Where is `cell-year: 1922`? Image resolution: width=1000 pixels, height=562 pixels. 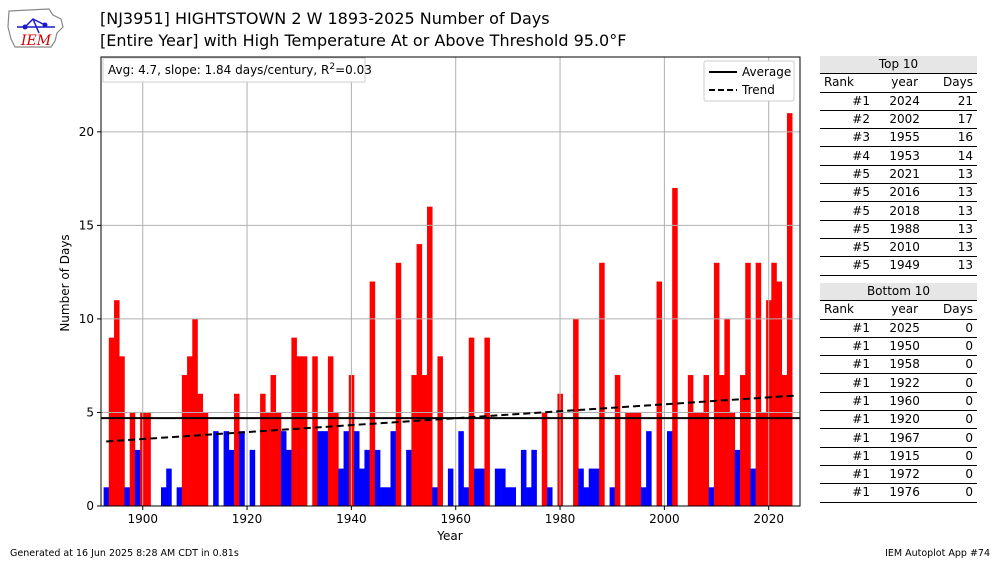 cell-year: 1922 is located at coordinates (905, 383).